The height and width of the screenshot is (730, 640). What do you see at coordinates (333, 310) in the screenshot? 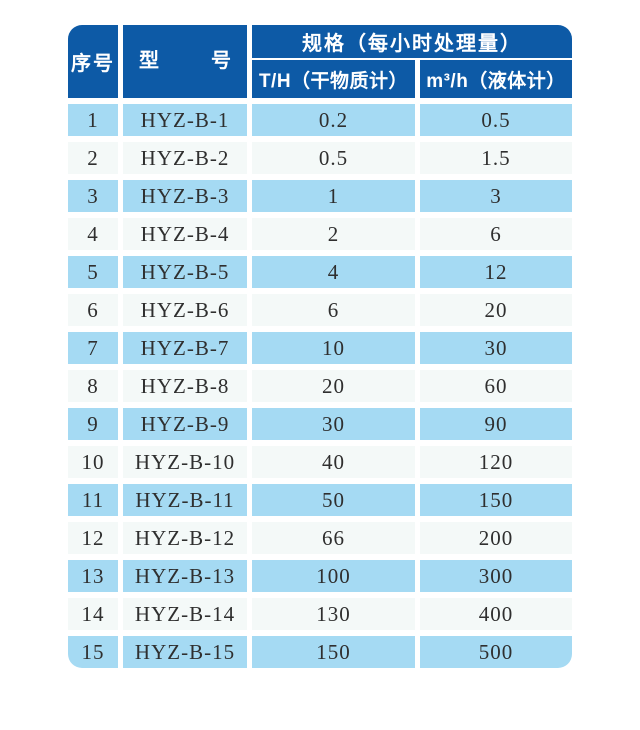
I see `cell-dry-capacity: 6` at bounding box center [333, 310].